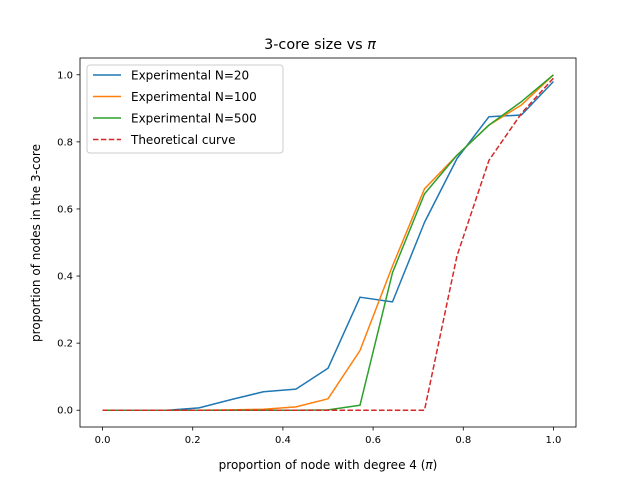 This screenshot has width=640, height=480. I want to click on legend-box, so click(185, 109).